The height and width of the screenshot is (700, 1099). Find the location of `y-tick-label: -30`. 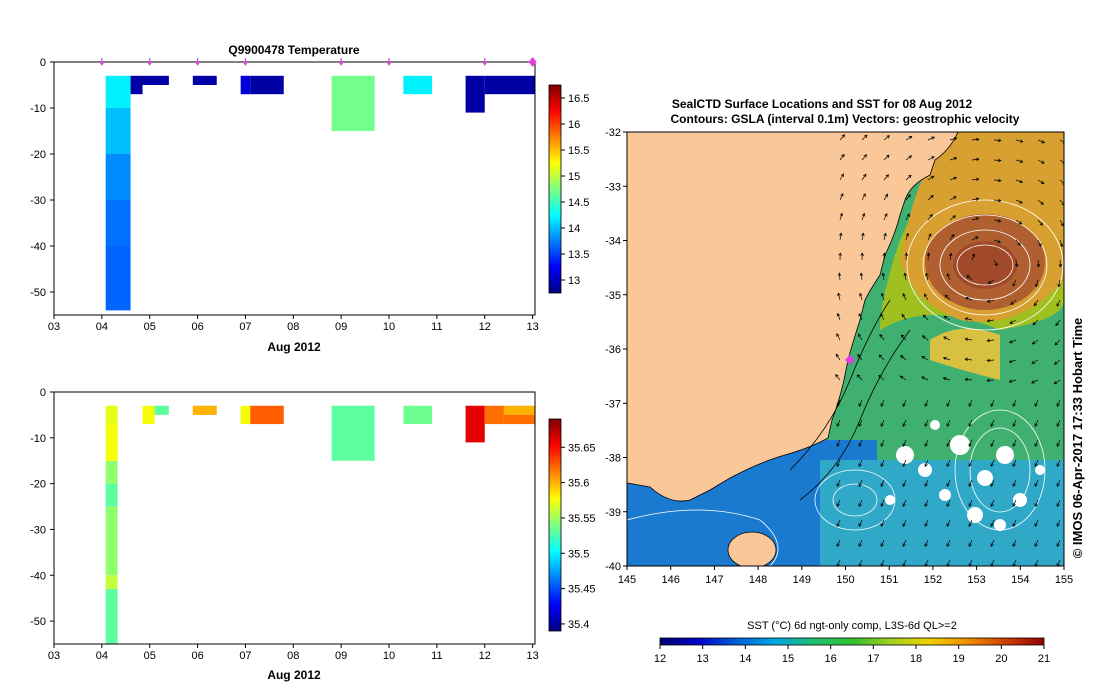

y-tick-label: -30 is located at coordinates (38, 201).